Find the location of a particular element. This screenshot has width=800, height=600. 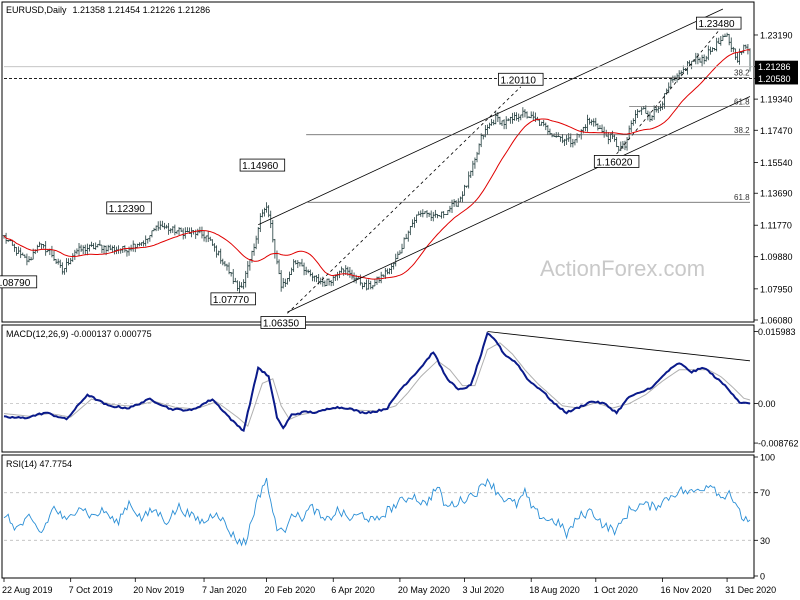

macd-y-tick-label: 0.00 is located at coordinates (767, 404).